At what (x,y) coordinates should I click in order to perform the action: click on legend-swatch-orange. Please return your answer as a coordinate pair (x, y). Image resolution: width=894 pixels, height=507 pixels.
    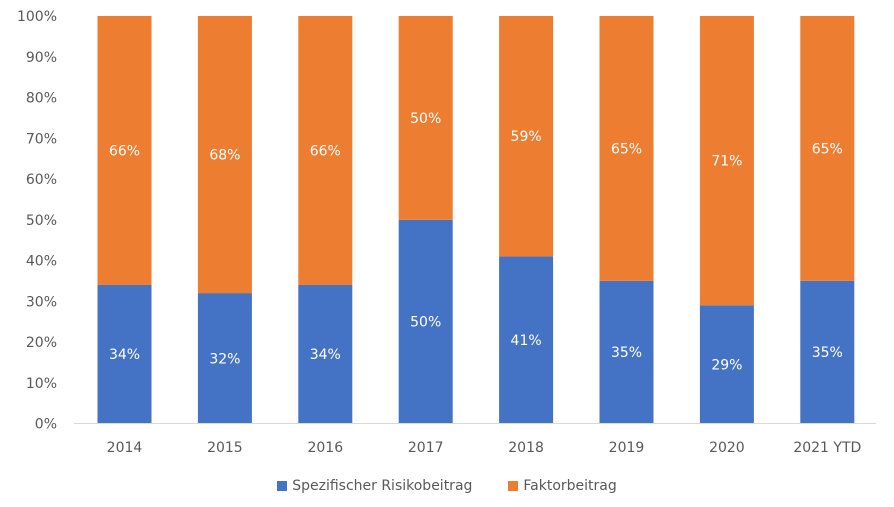
    Looking at the image, I should click on (513, 486).